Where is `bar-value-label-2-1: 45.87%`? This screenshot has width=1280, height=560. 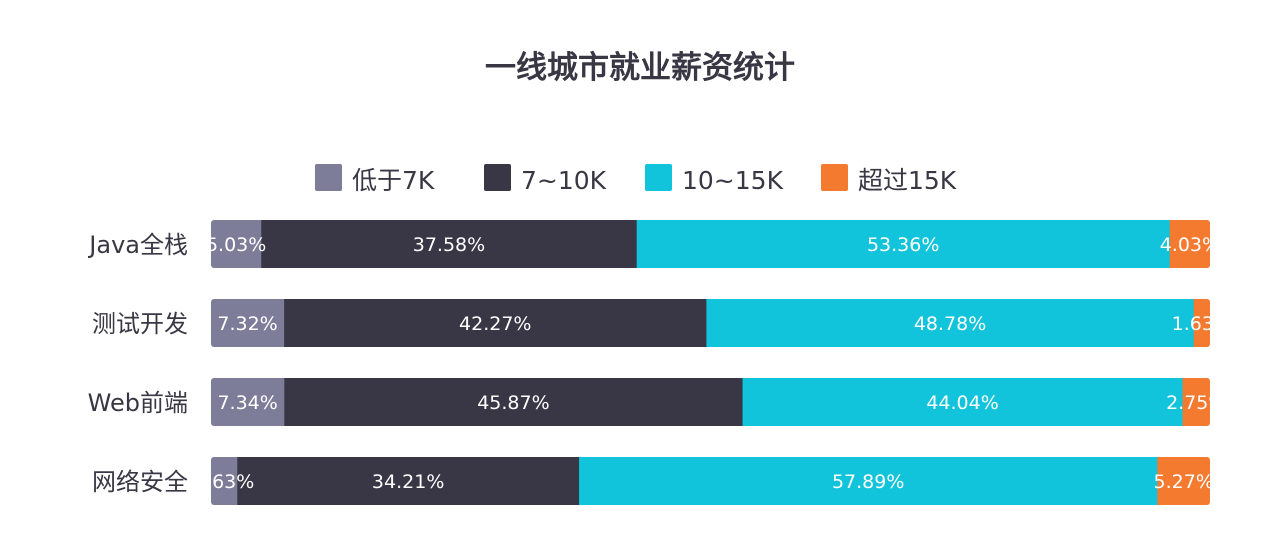
bar-value-label-2-1: 45.87% is located at coordinates (513, 403).